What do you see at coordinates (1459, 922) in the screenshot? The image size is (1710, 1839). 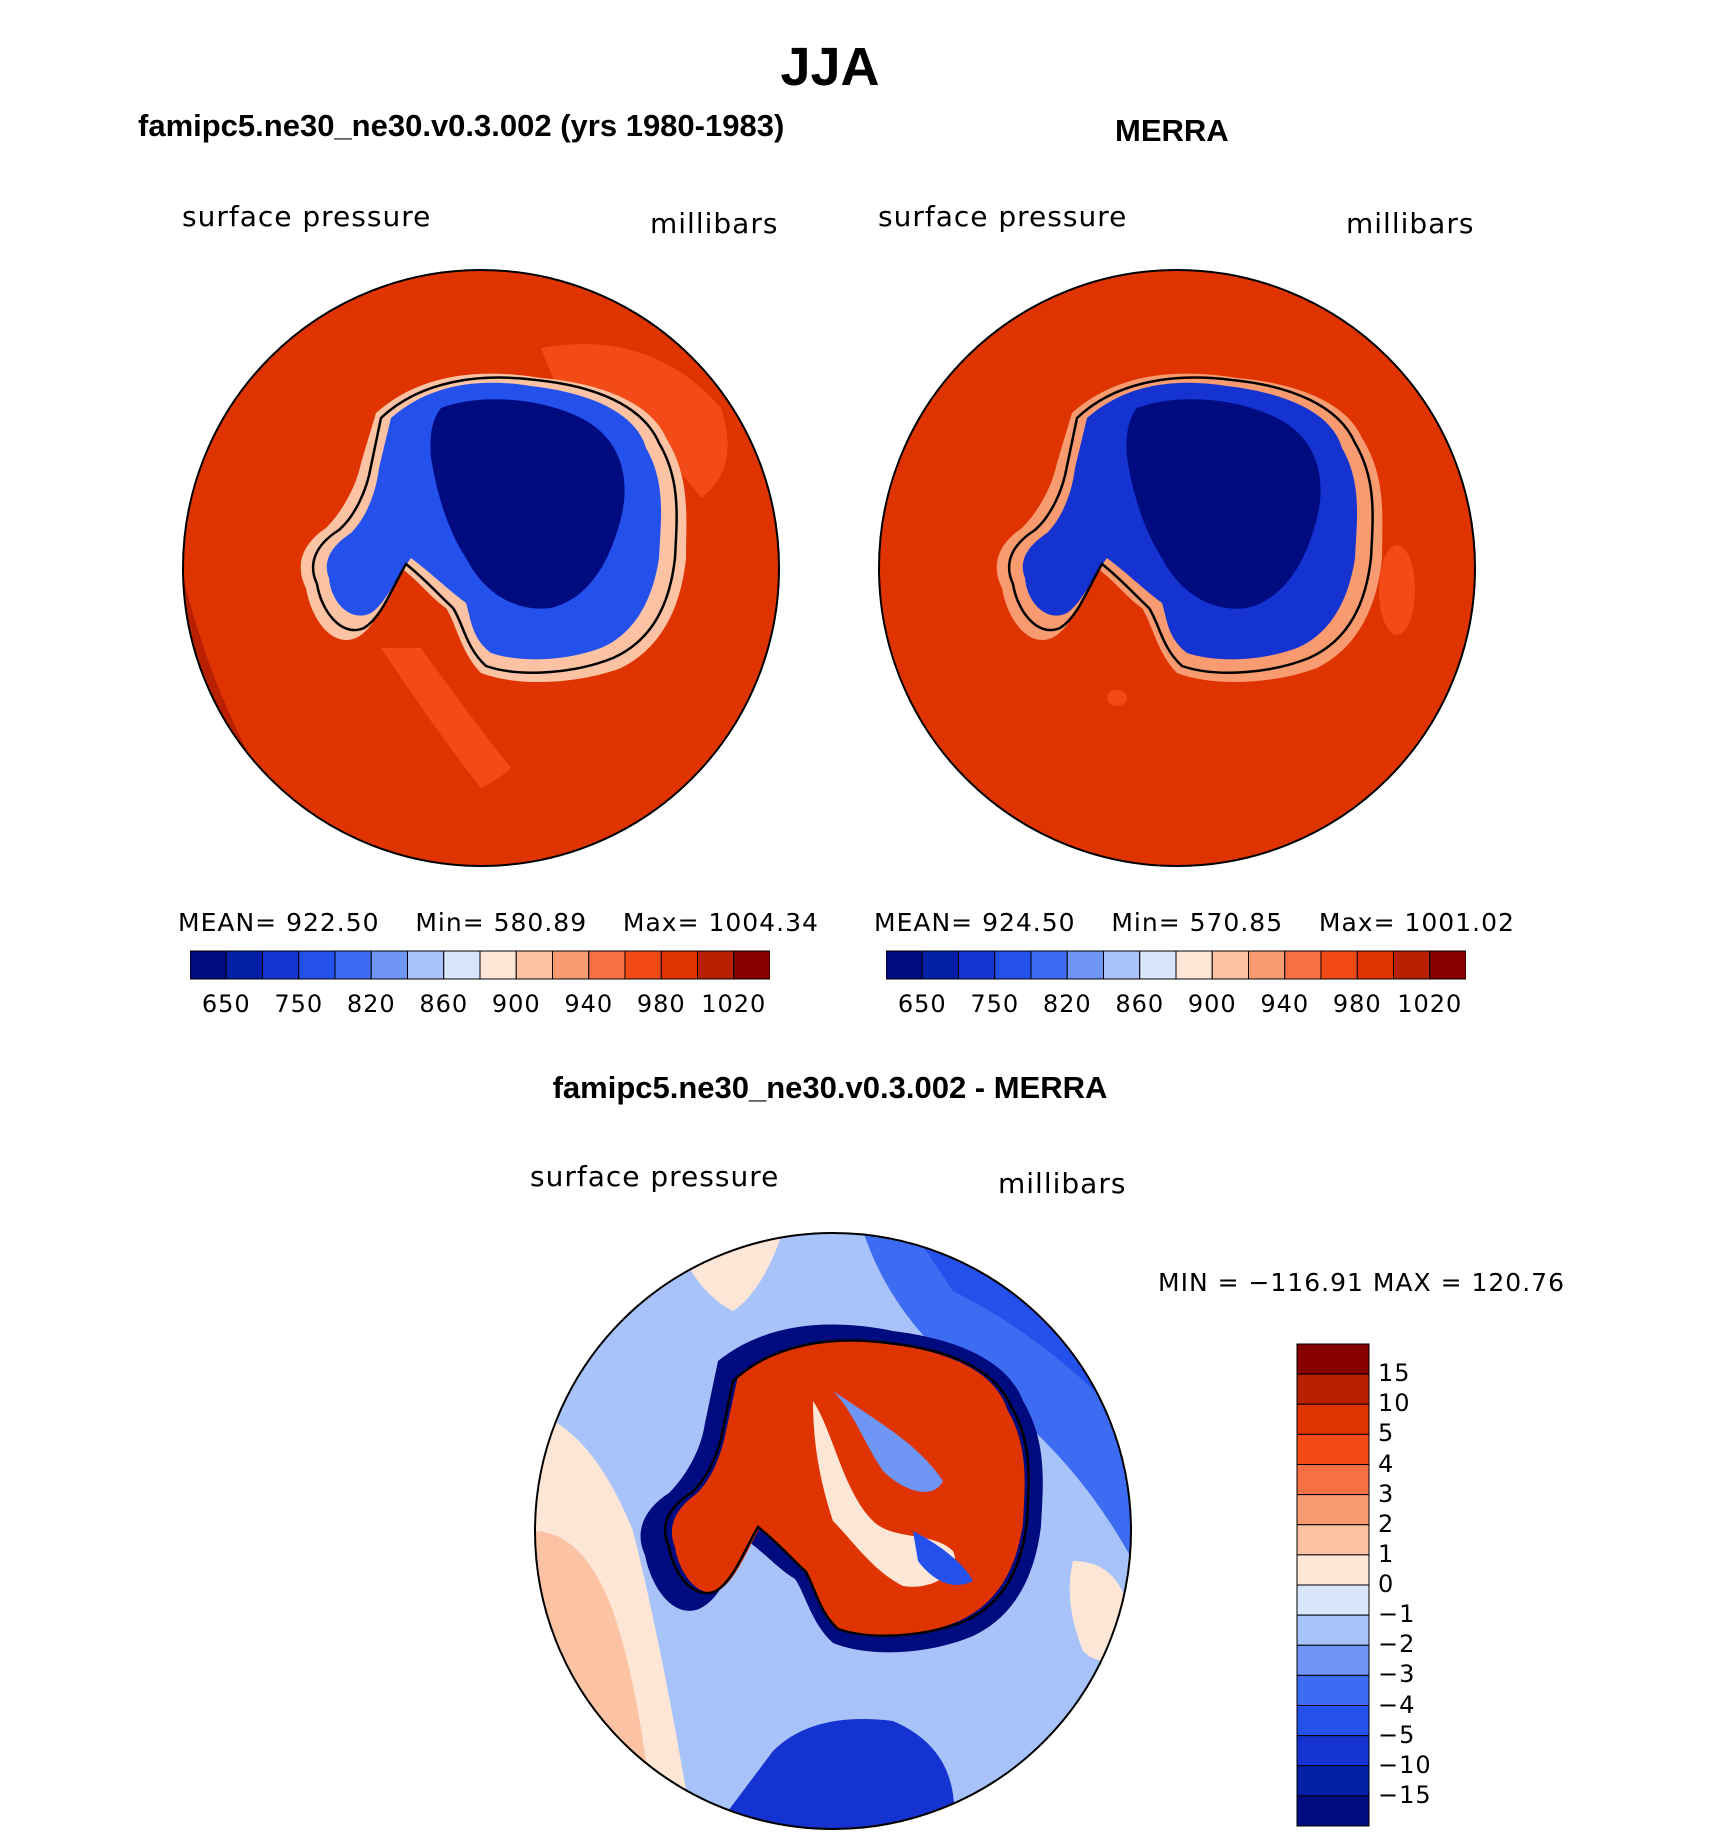 I see `obs-max-value: 1001.02` at bounding box center [1459, 922].